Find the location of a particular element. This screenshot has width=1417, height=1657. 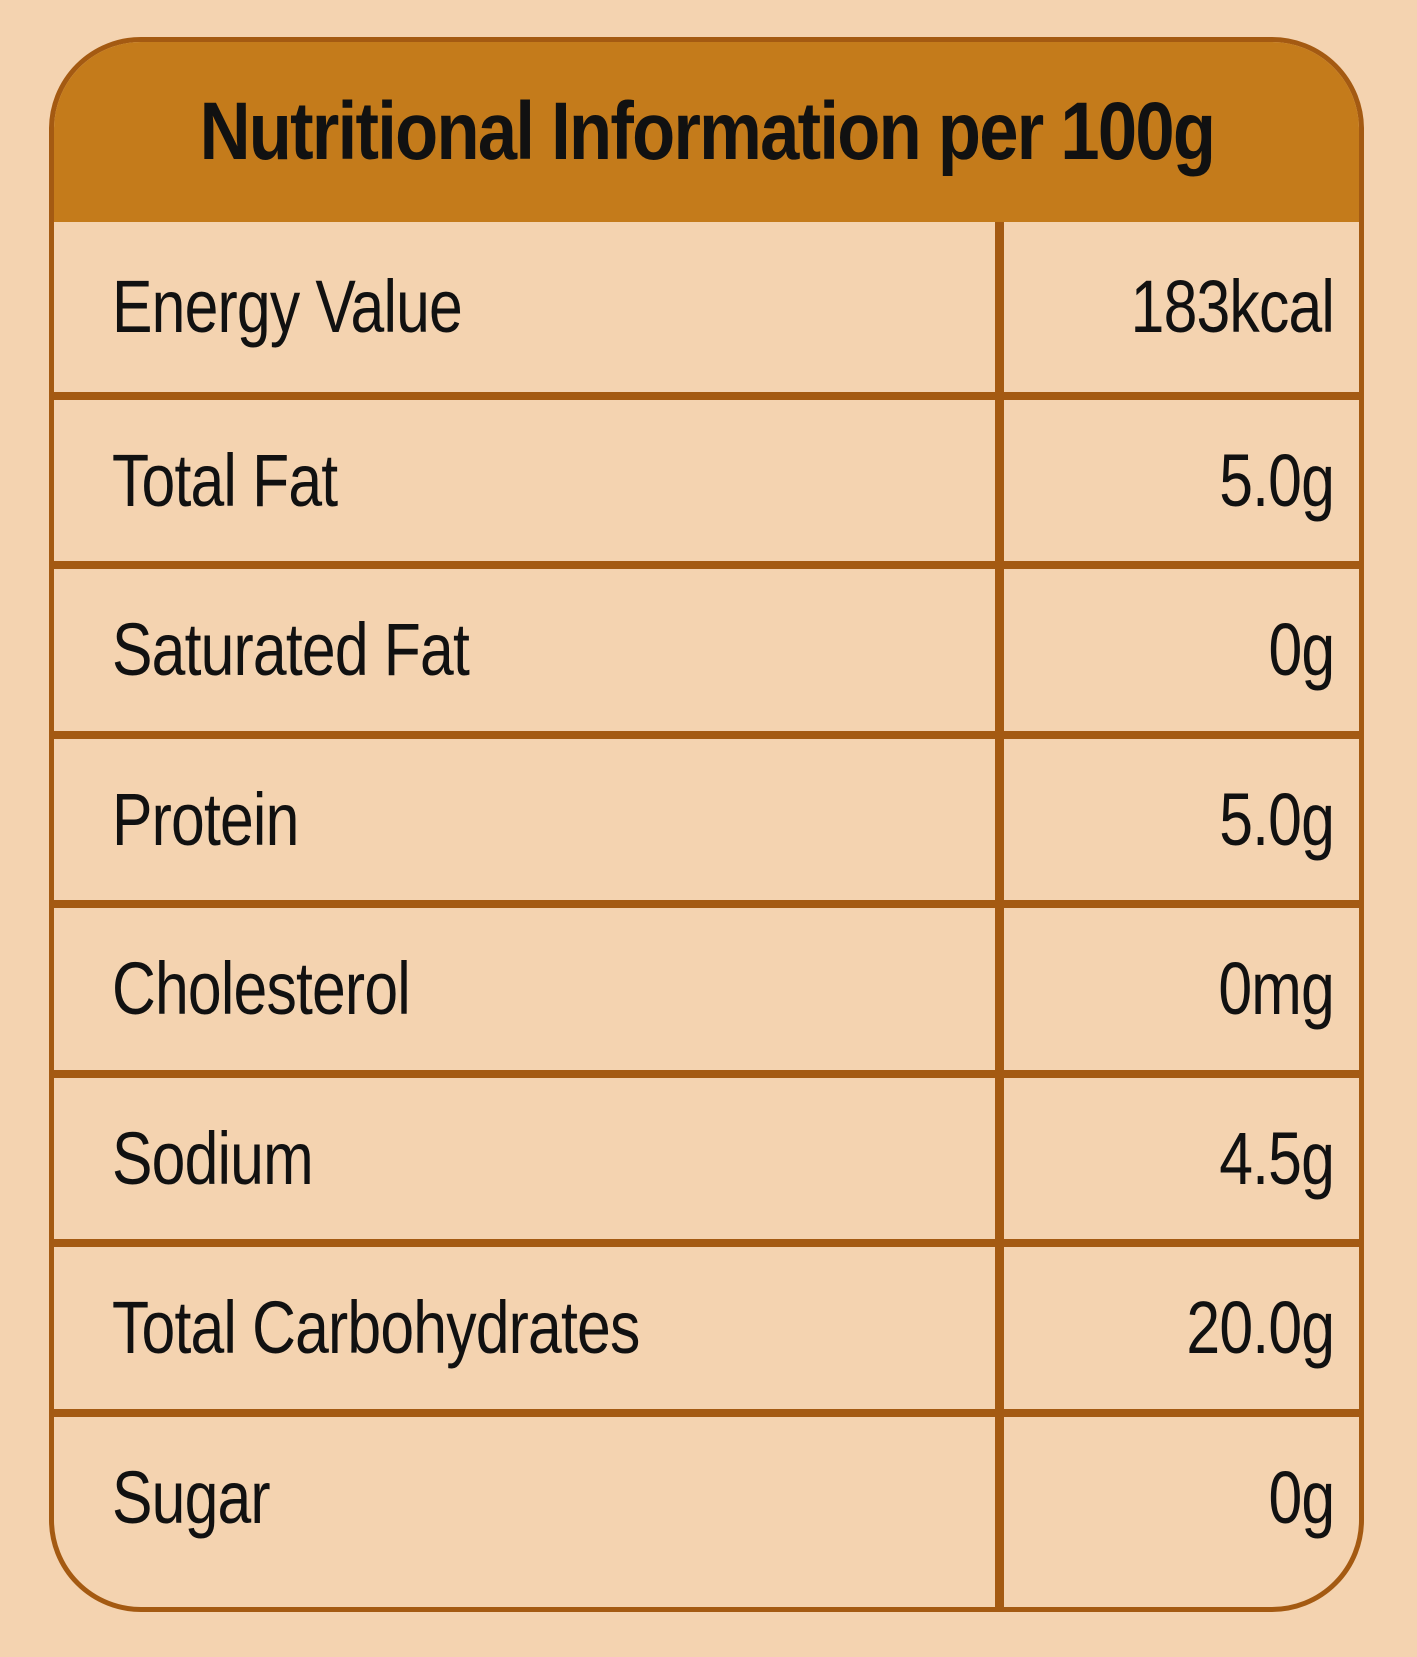

table-row: Cholesterol 0mg is located at coordinates (706, 985).